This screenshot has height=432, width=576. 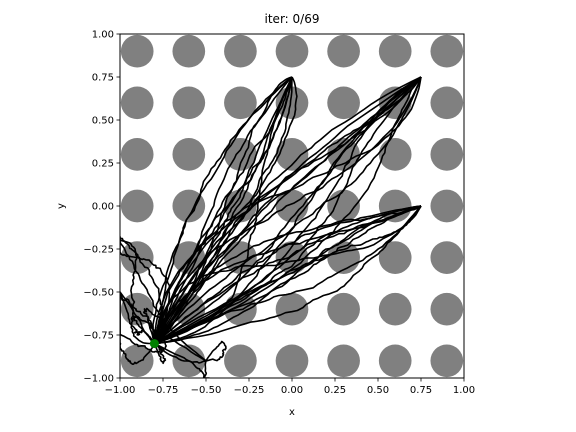 What do you see at coordinates (103, 35) in the screenshot?
I see `y-tick-label: 1.00` at bounding box center [103, 35].